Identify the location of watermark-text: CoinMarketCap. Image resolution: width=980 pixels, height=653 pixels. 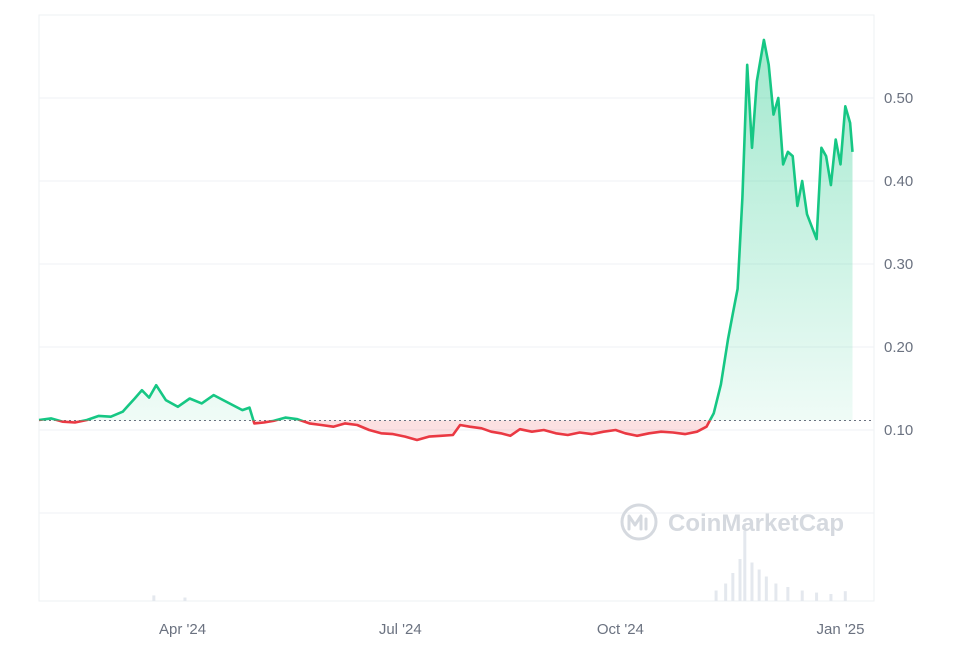
(756, 523).